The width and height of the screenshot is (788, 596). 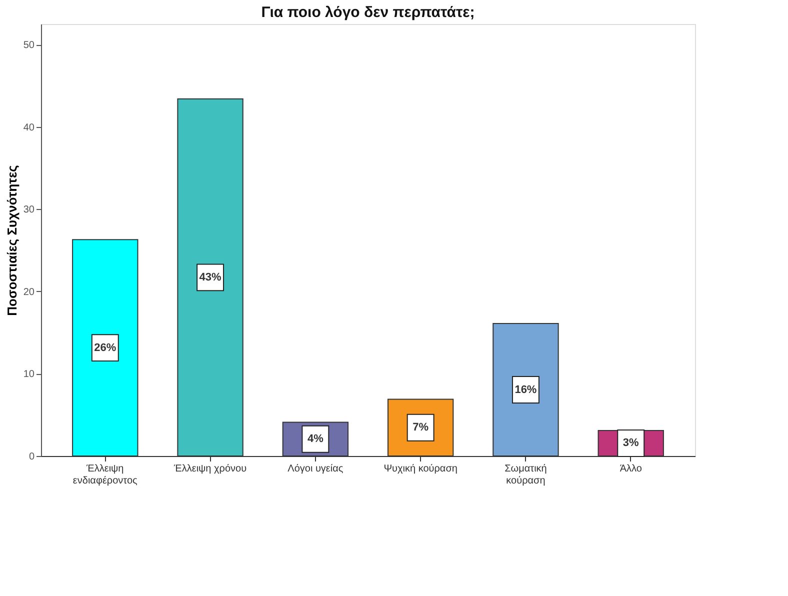 What do you see at coordinates (29, 210) in the screenshot?
I see `y-tick-label: 30` at bounding box center [29, 210].